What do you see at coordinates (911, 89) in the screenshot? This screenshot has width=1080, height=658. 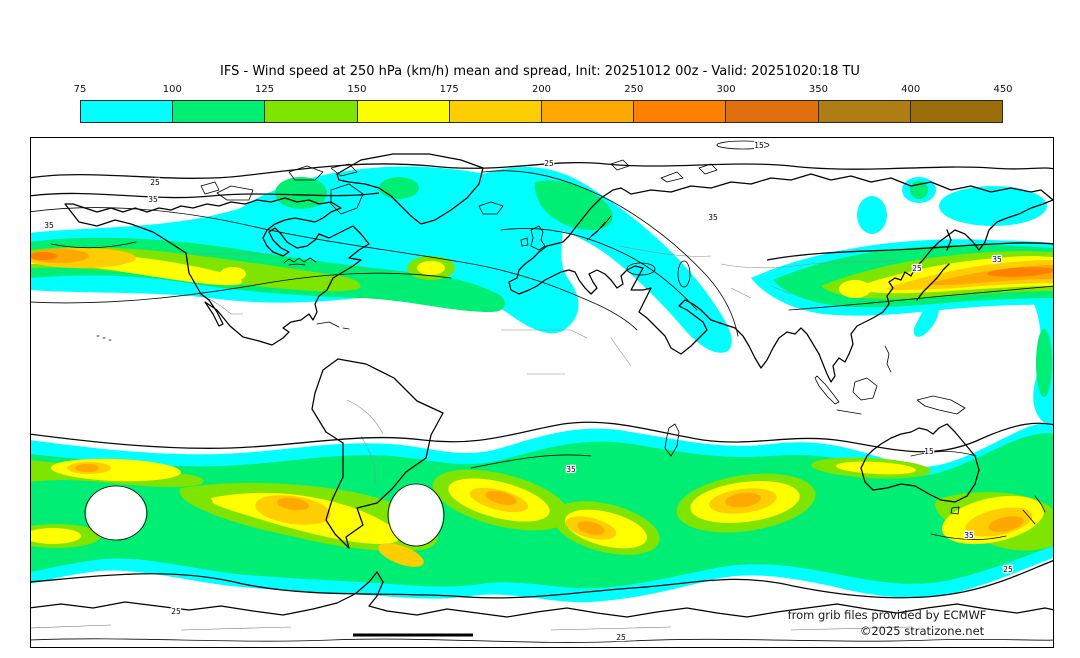 I see `colorbar-tick: 400` at bounding box center [911, 89].